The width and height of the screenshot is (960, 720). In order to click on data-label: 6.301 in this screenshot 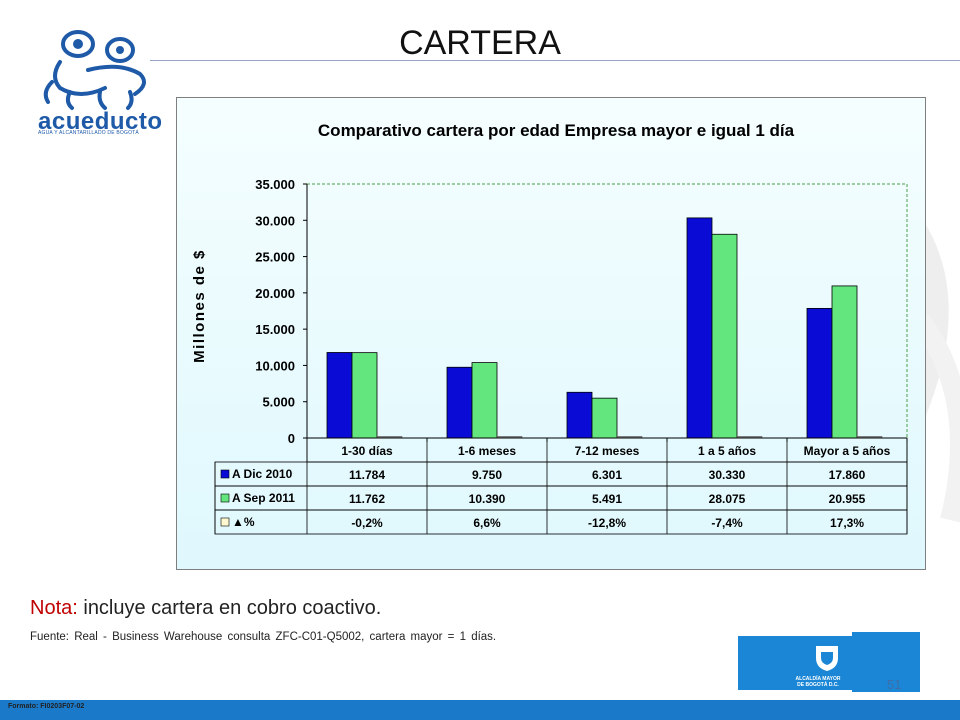, I will do `click(607, 475)`.